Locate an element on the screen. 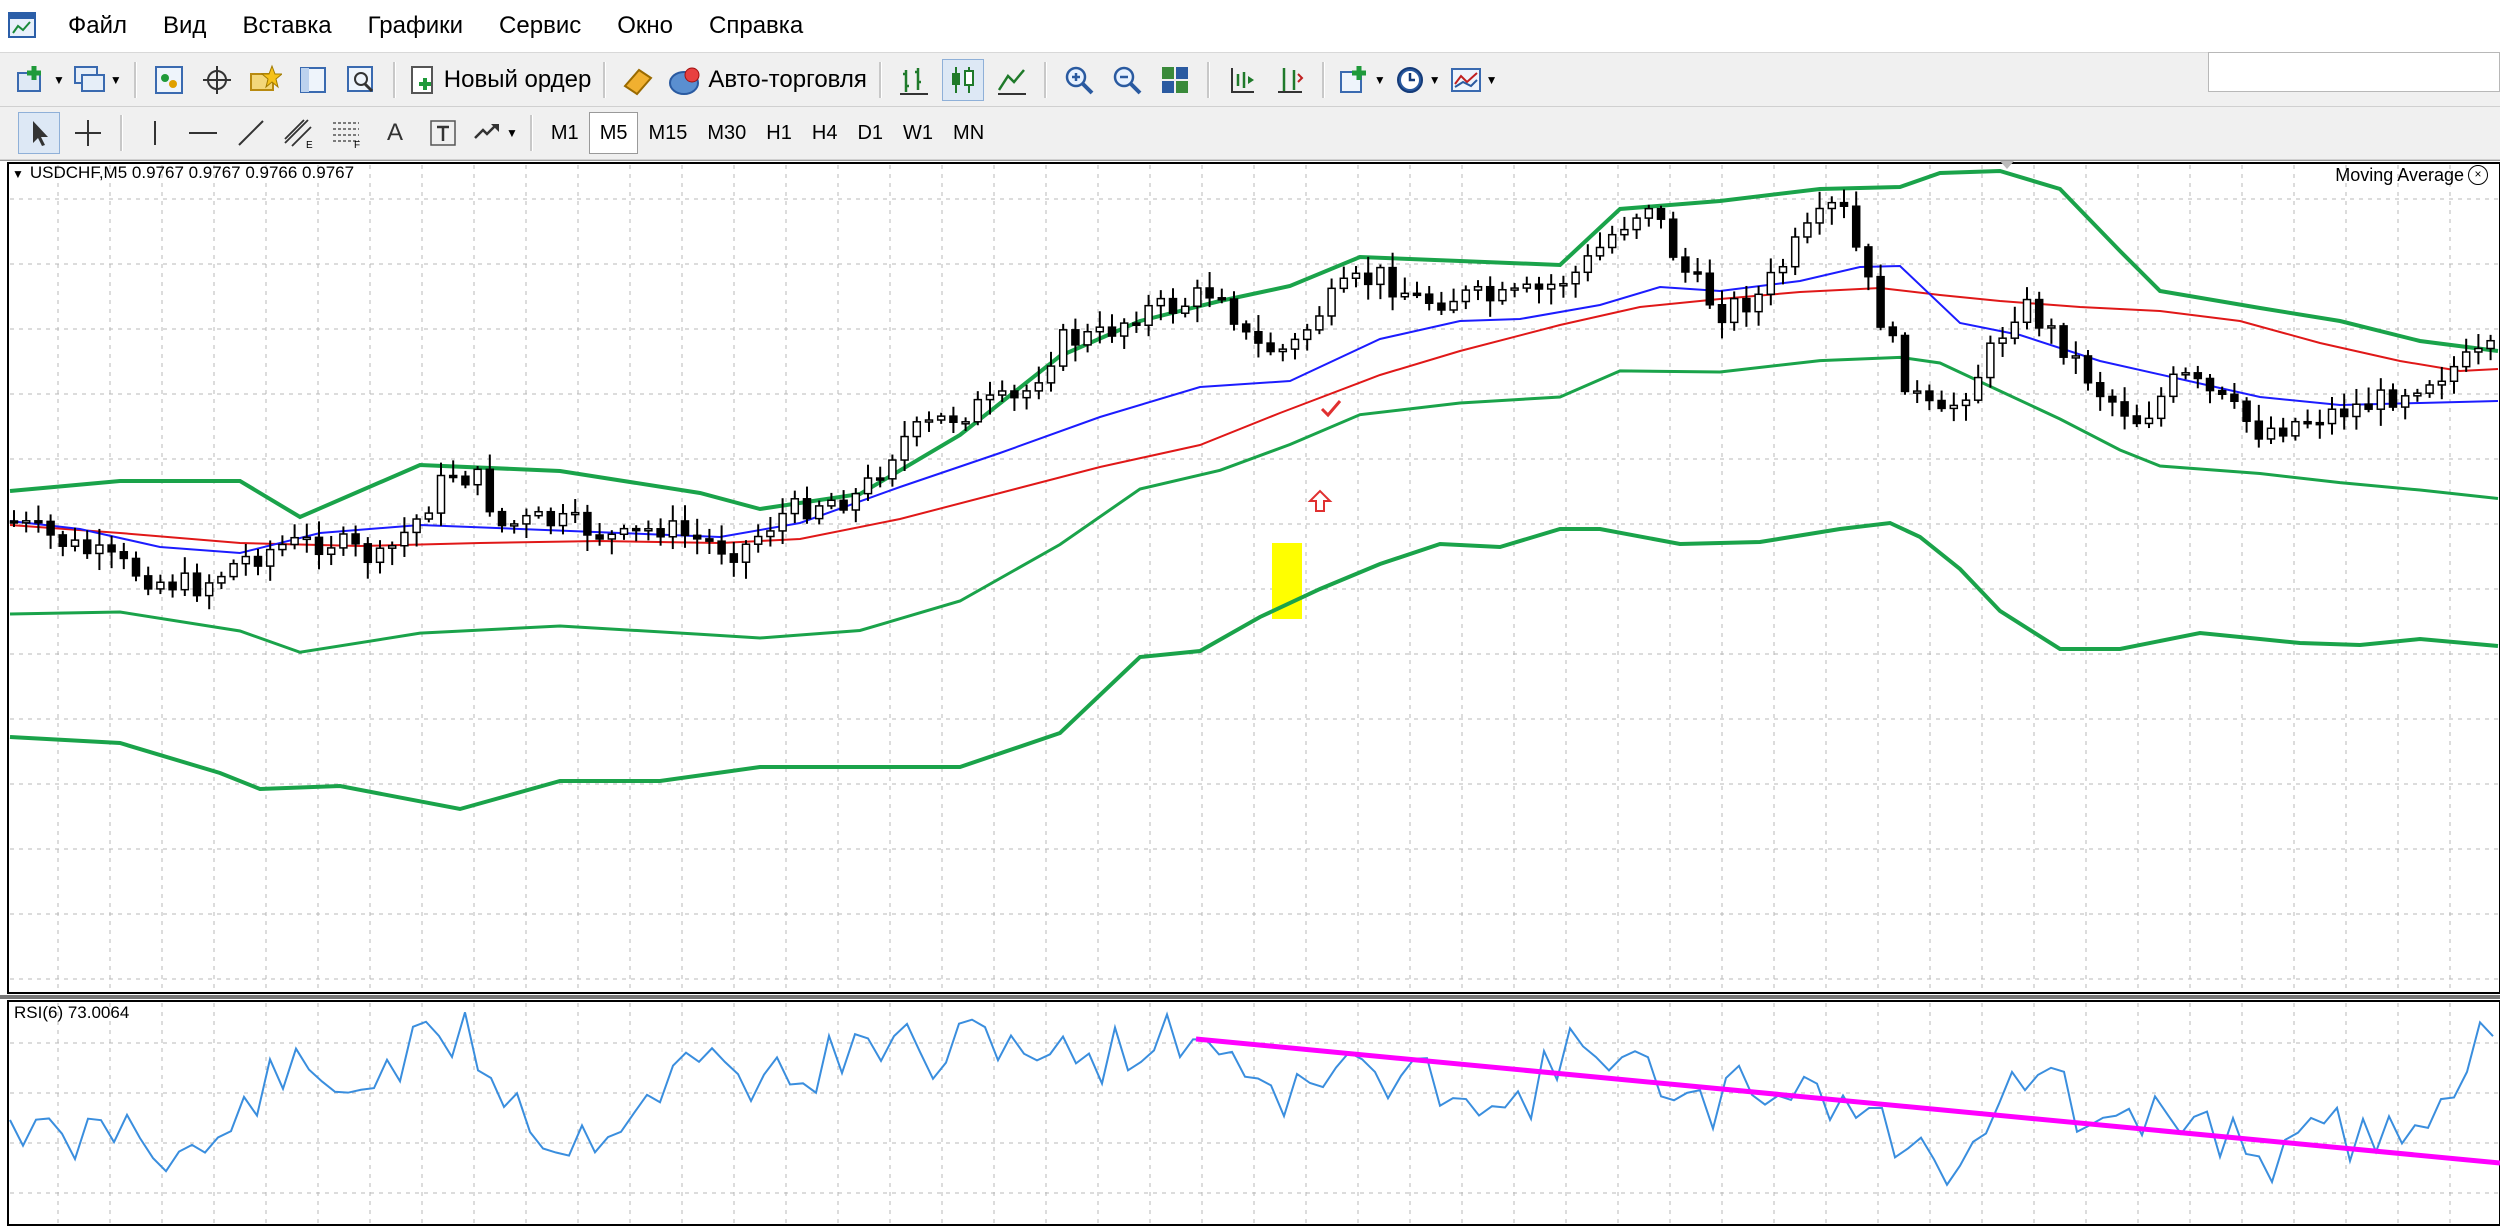  menu-view: Вид is located at coordinates (185, 25).